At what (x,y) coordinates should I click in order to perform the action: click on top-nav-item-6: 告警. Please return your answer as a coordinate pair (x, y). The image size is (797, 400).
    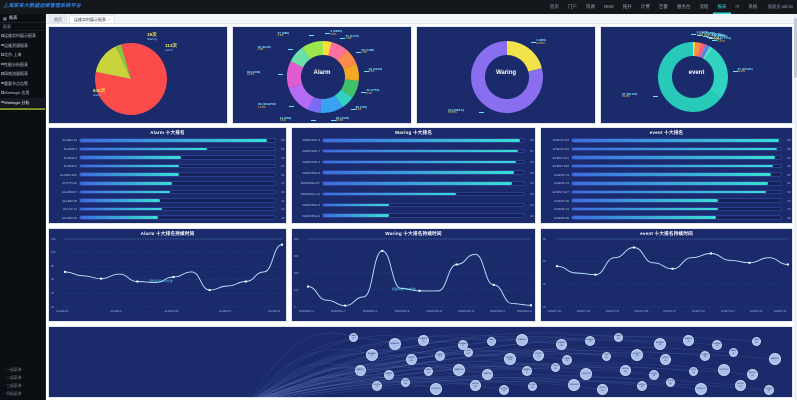
    Looking at the image, I should click on (663, 6).